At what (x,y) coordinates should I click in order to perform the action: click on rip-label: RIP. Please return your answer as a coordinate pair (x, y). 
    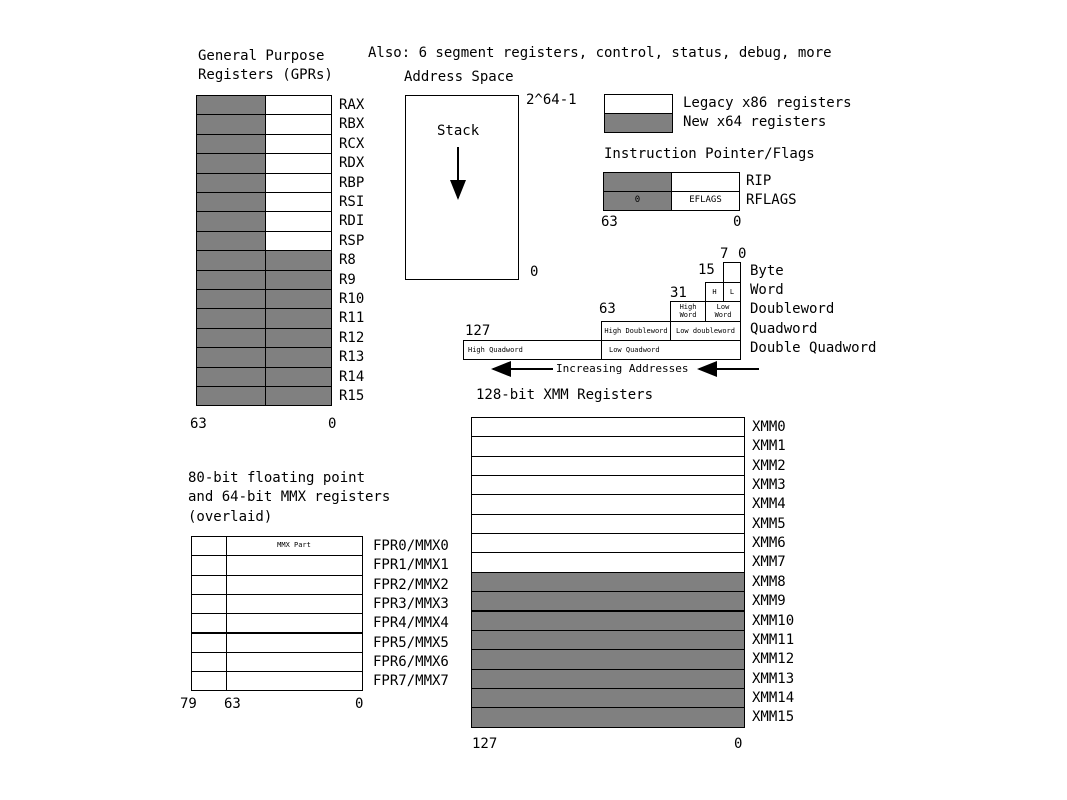
    Looking at the image, I should click on (759, 181).